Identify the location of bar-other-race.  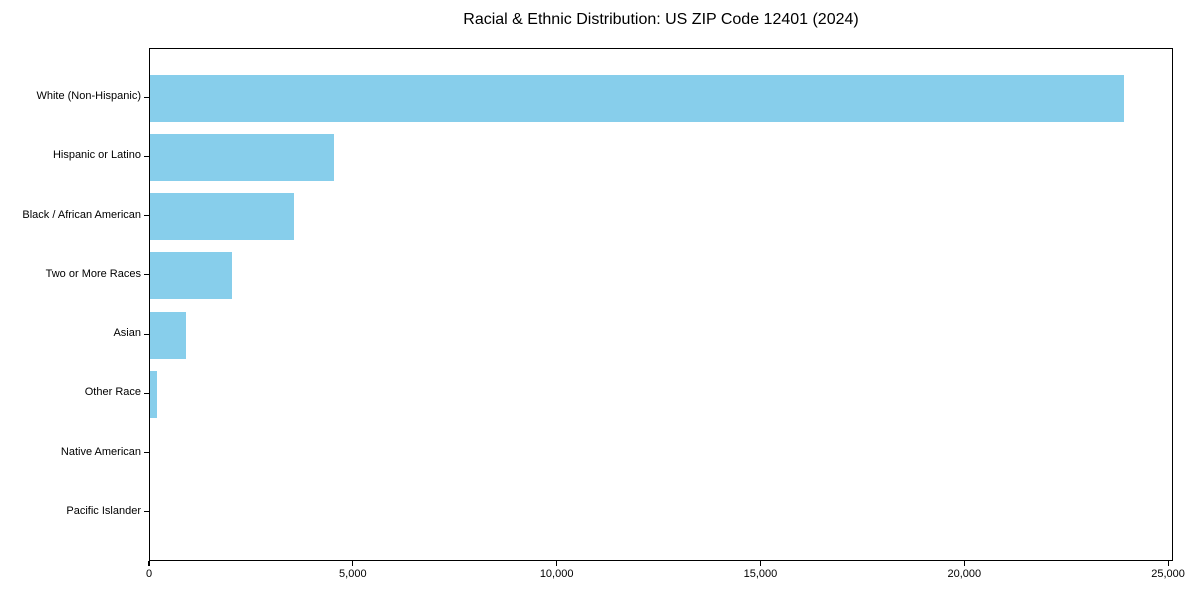
(154, 394).